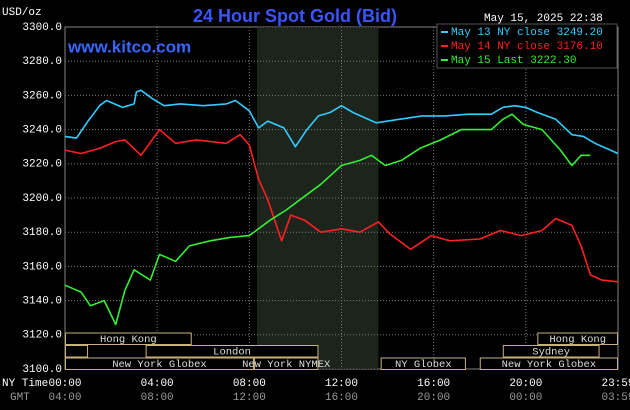 This screenshot has width=630, height=410. Describe the element at coordinates (615, 398) in the screenshot. I see `x2-tick-label: 03:59` at that location.